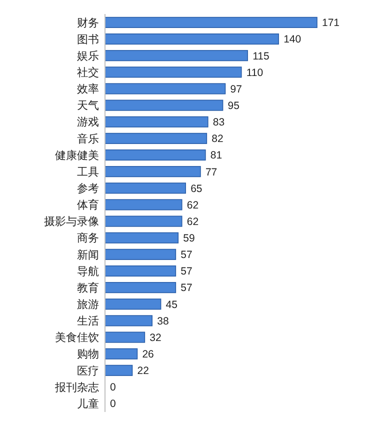  I want to click on data-label: 110, so click(255, 72).